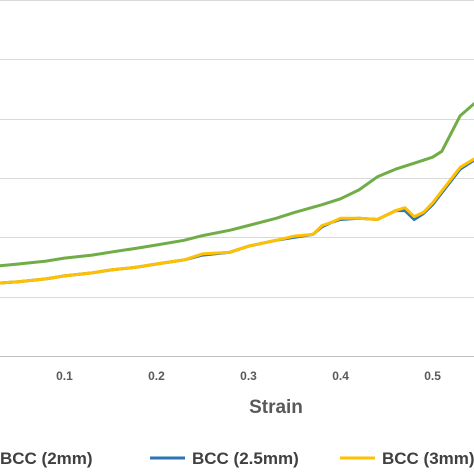  Describe the element at coordinates (46, 458) in the screenshot. I see `legend-label: BCC (2mm)` at that location.